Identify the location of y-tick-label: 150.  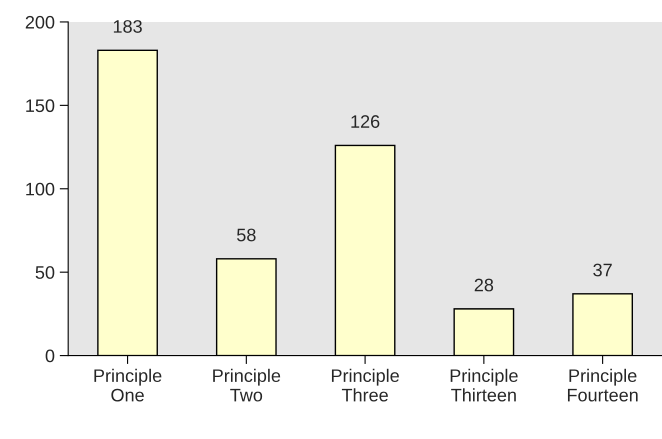
(40, 105).